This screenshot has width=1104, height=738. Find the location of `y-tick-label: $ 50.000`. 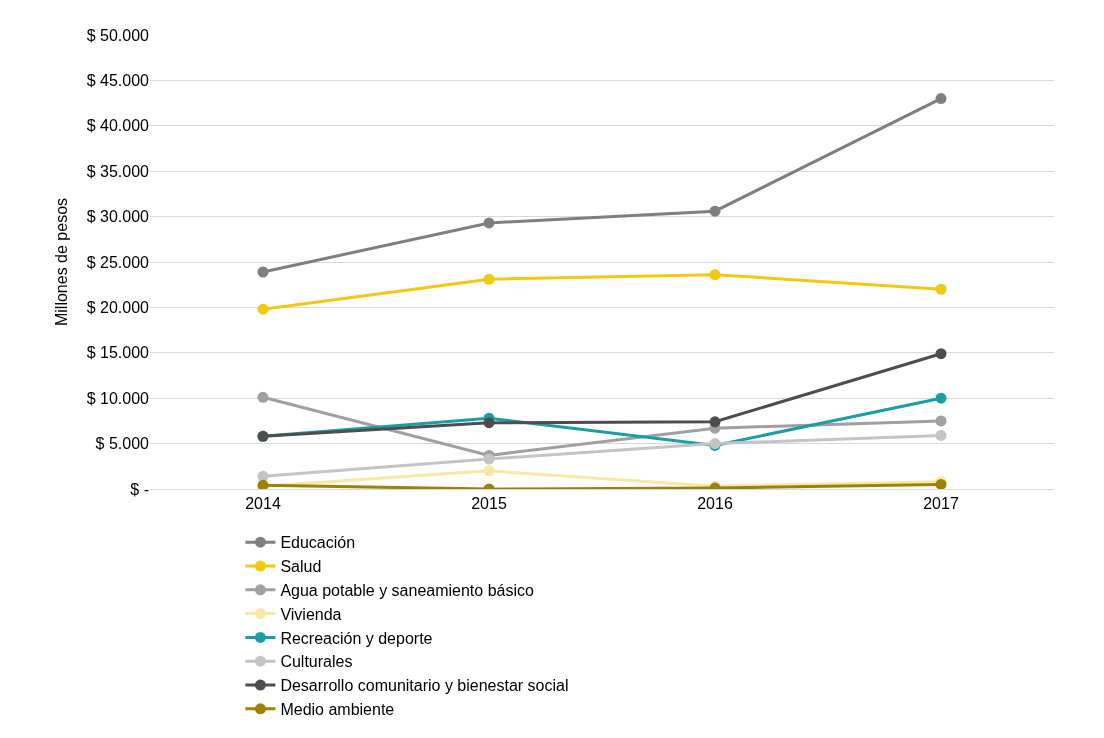

y-tick-label: $ 50.000 is located at coordinates (118, 35).